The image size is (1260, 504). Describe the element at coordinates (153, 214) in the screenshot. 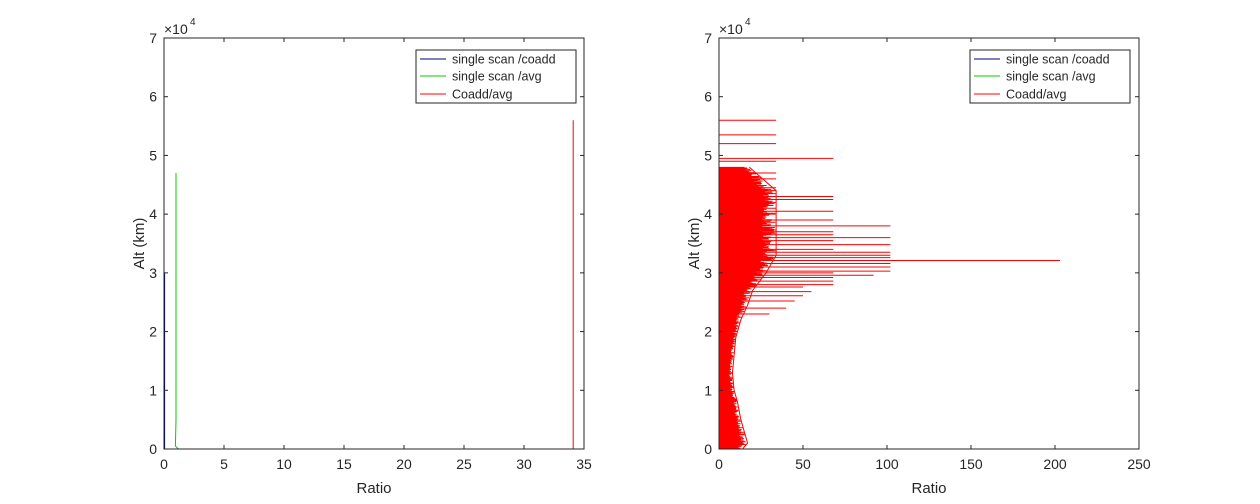

I see `left-y-tick-label: 4` at that location.